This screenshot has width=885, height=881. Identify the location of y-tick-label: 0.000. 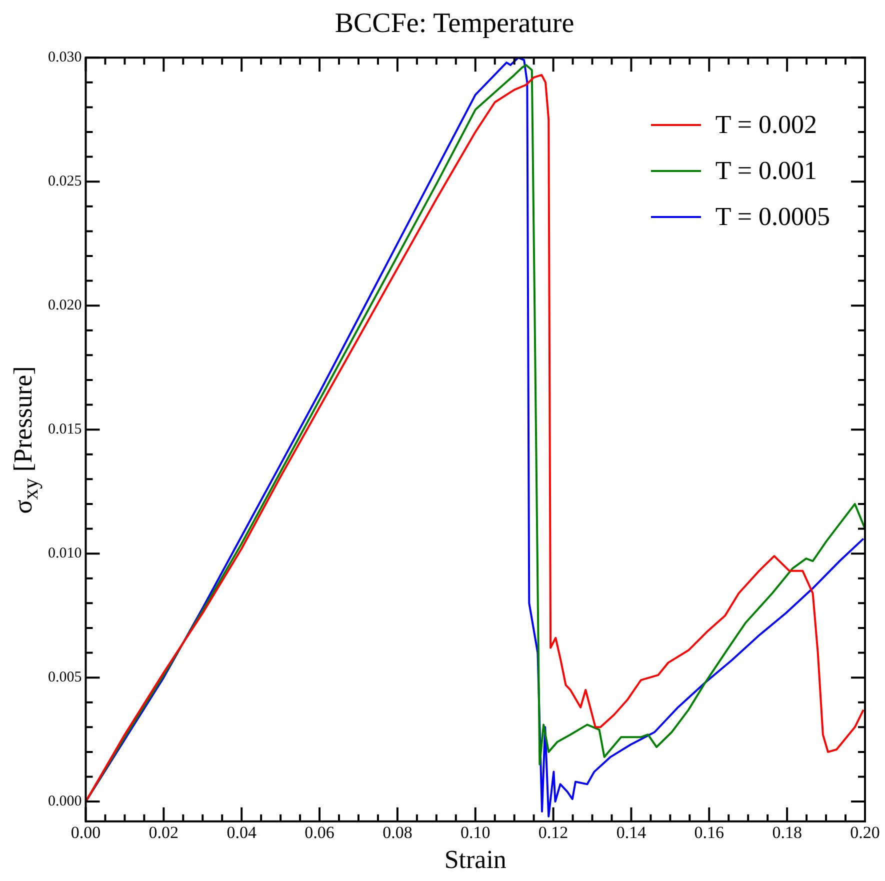
(65, 802).